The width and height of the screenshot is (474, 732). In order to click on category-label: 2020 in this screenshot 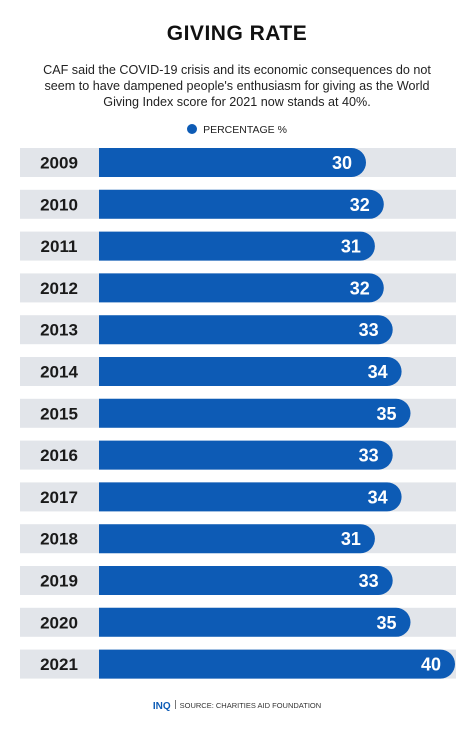, I will do `click(59, 622)`.